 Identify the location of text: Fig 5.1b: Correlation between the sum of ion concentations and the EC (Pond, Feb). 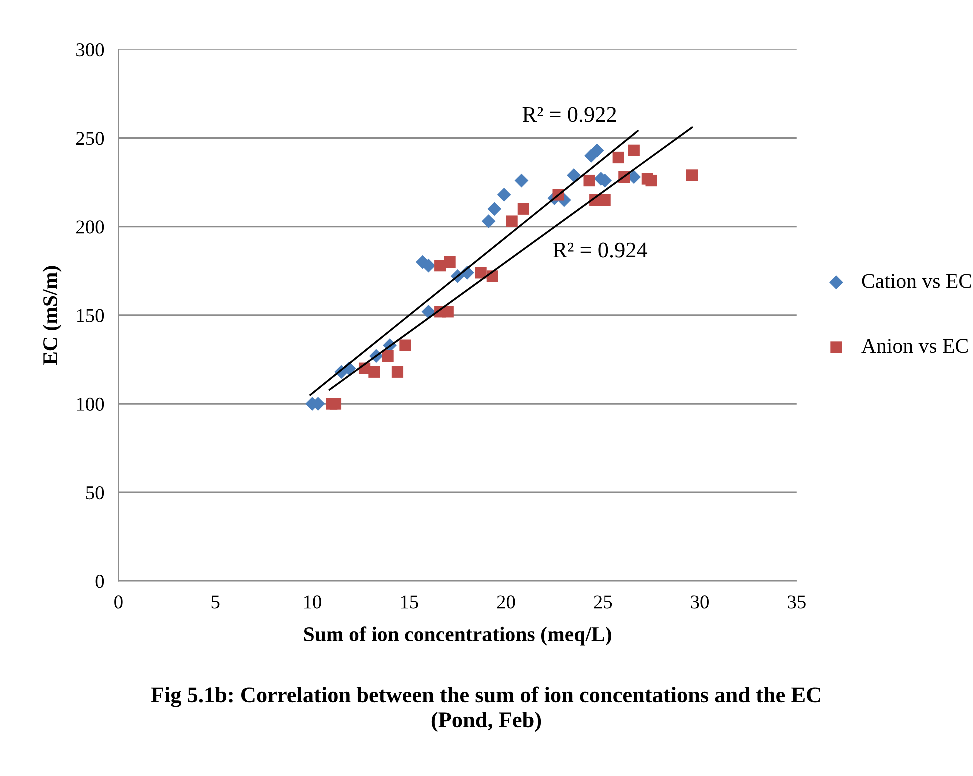
(485, 709).